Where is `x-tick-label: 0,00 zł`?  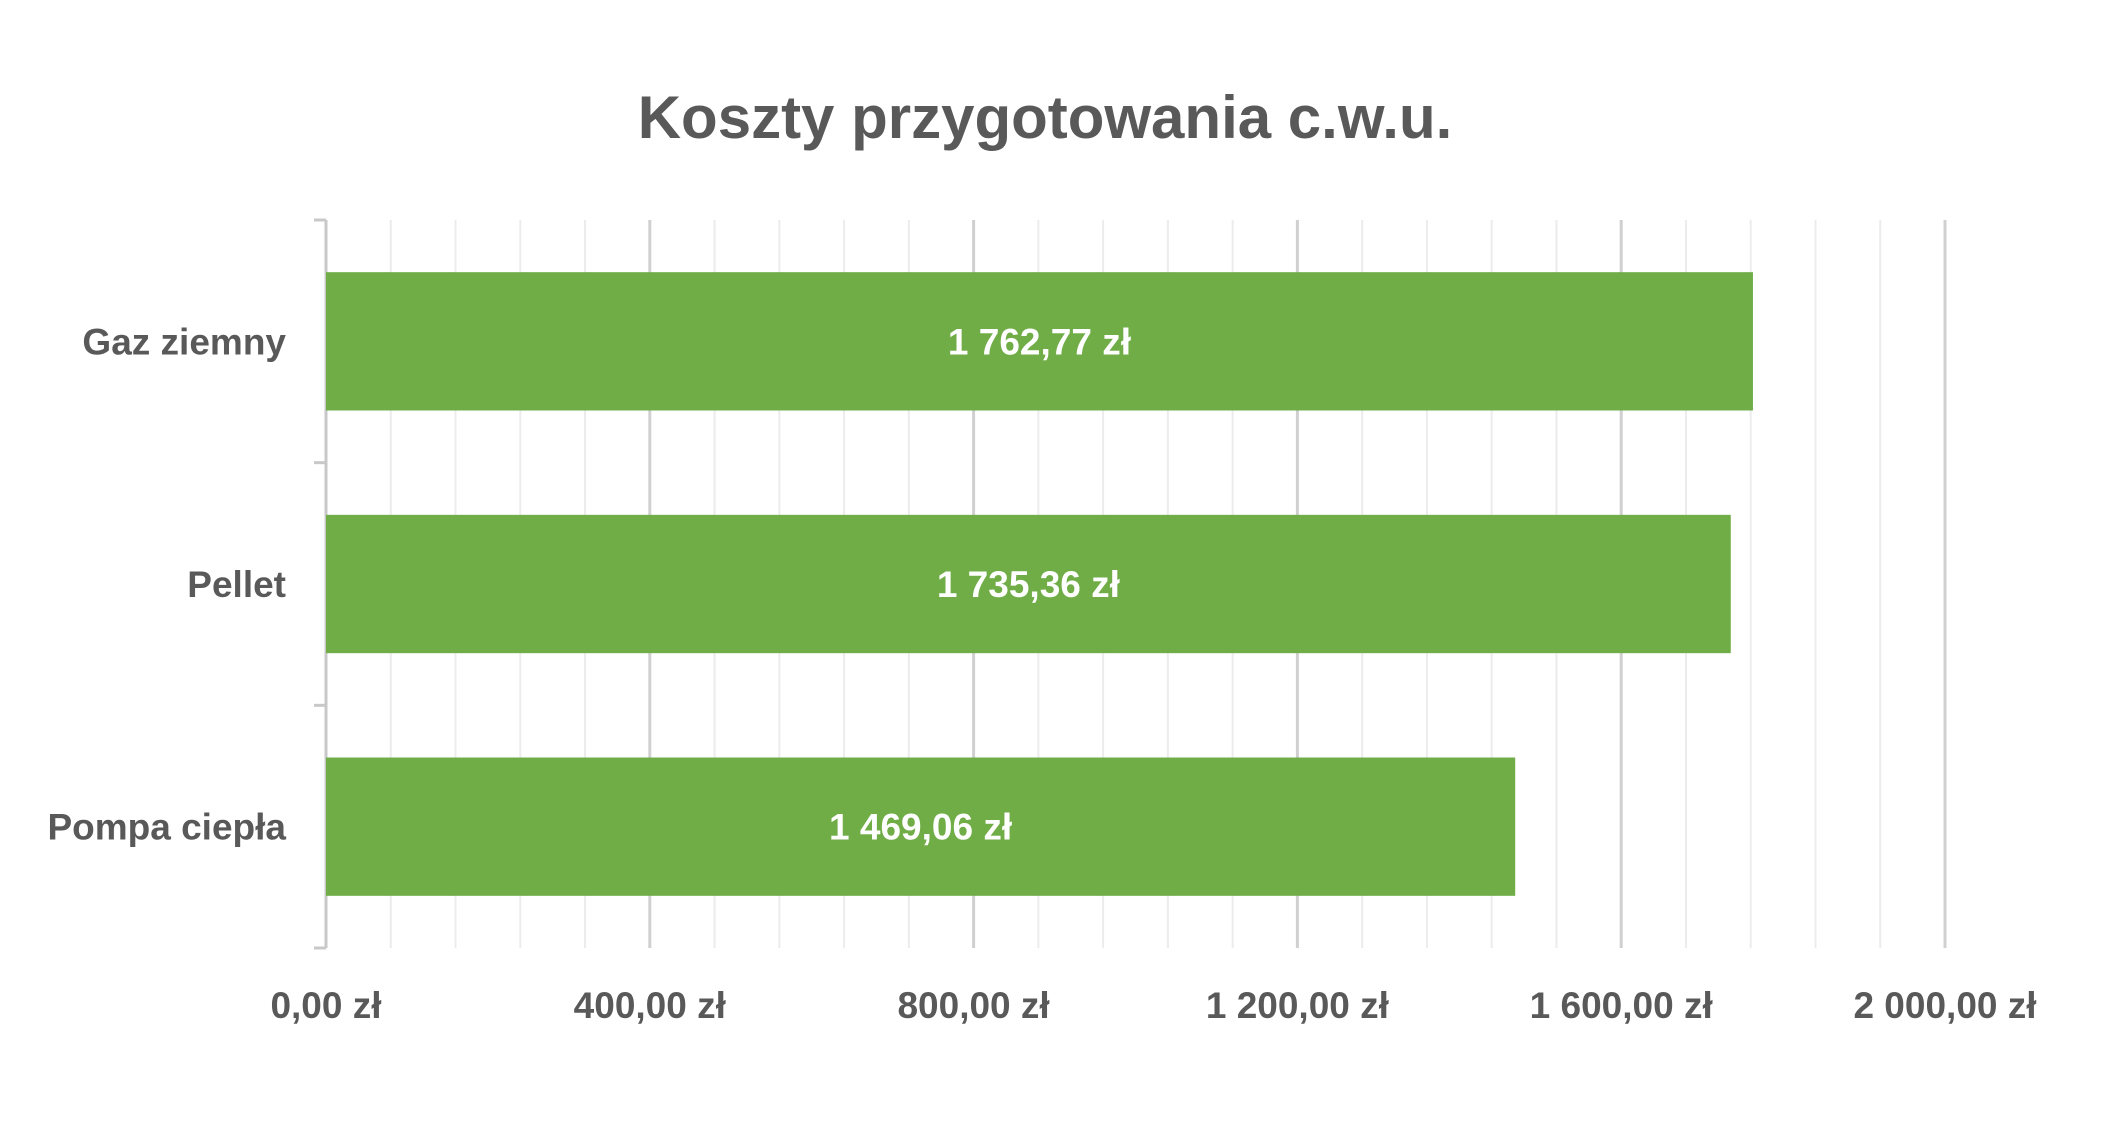
x-tick-label: 0,00 zł is located at coordinates (325, 1005).